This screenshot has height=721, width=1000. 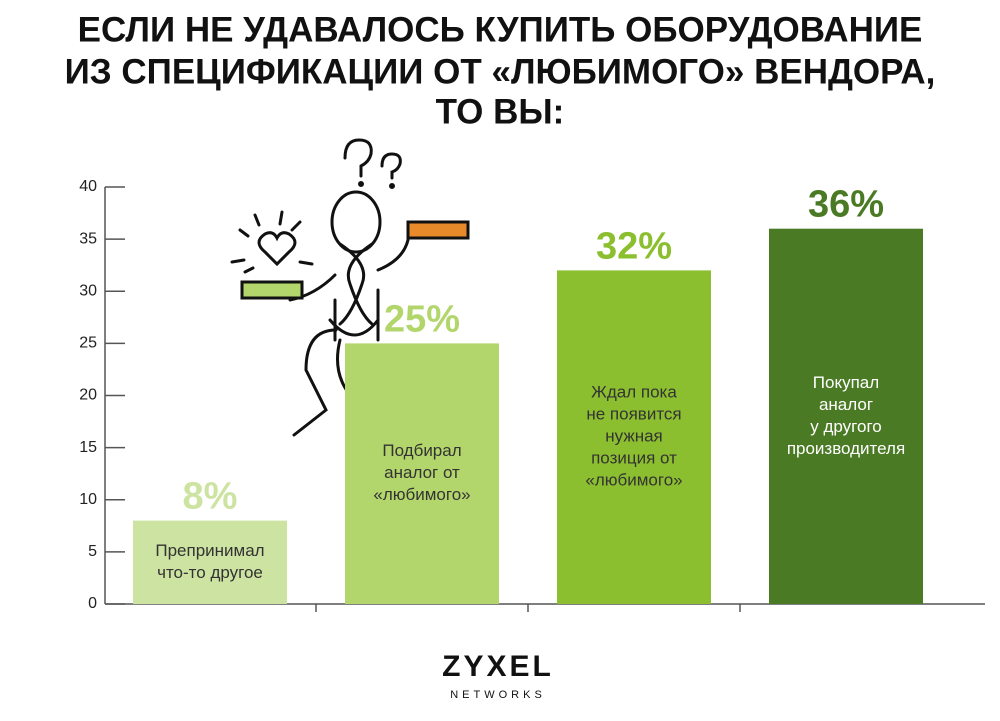 What do you see at coordinates (633, 414) in the screenshot?
I see `category-label: не появится` at bounding box center [633, 414].